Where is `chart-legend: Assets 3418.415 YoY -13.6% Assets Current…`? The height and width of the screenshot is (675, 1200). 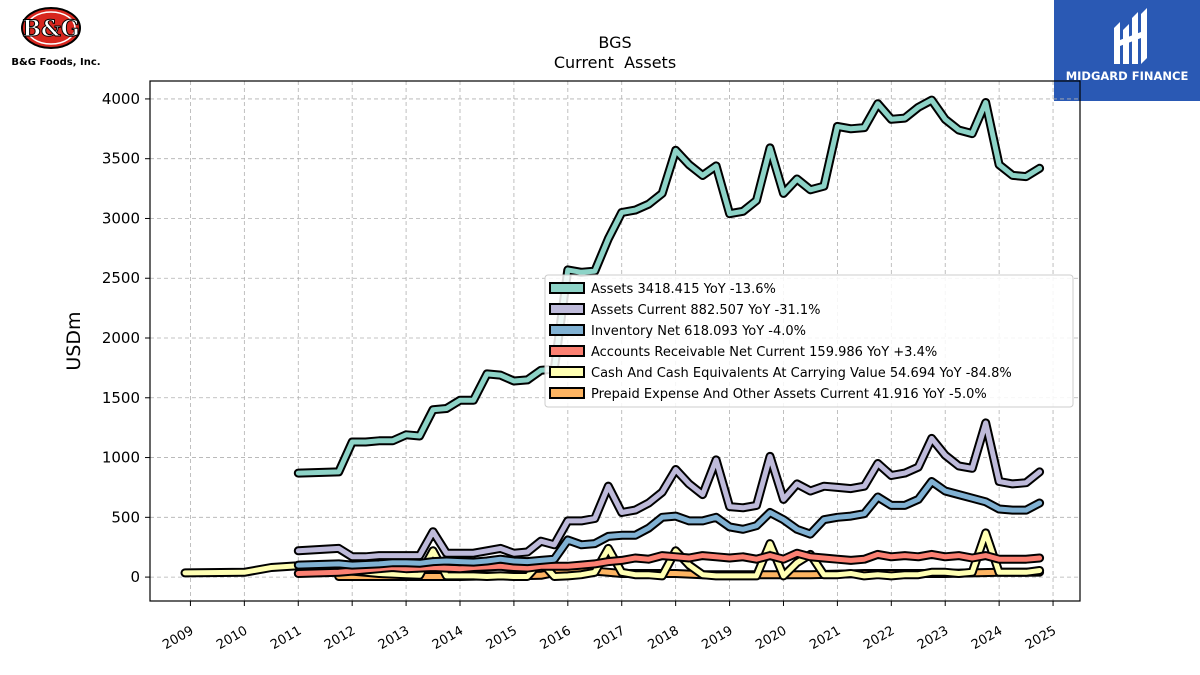
chart-legend: Assets 3418.415 YoY -13.6% Assets Current… is located at coordinates (809, 341).